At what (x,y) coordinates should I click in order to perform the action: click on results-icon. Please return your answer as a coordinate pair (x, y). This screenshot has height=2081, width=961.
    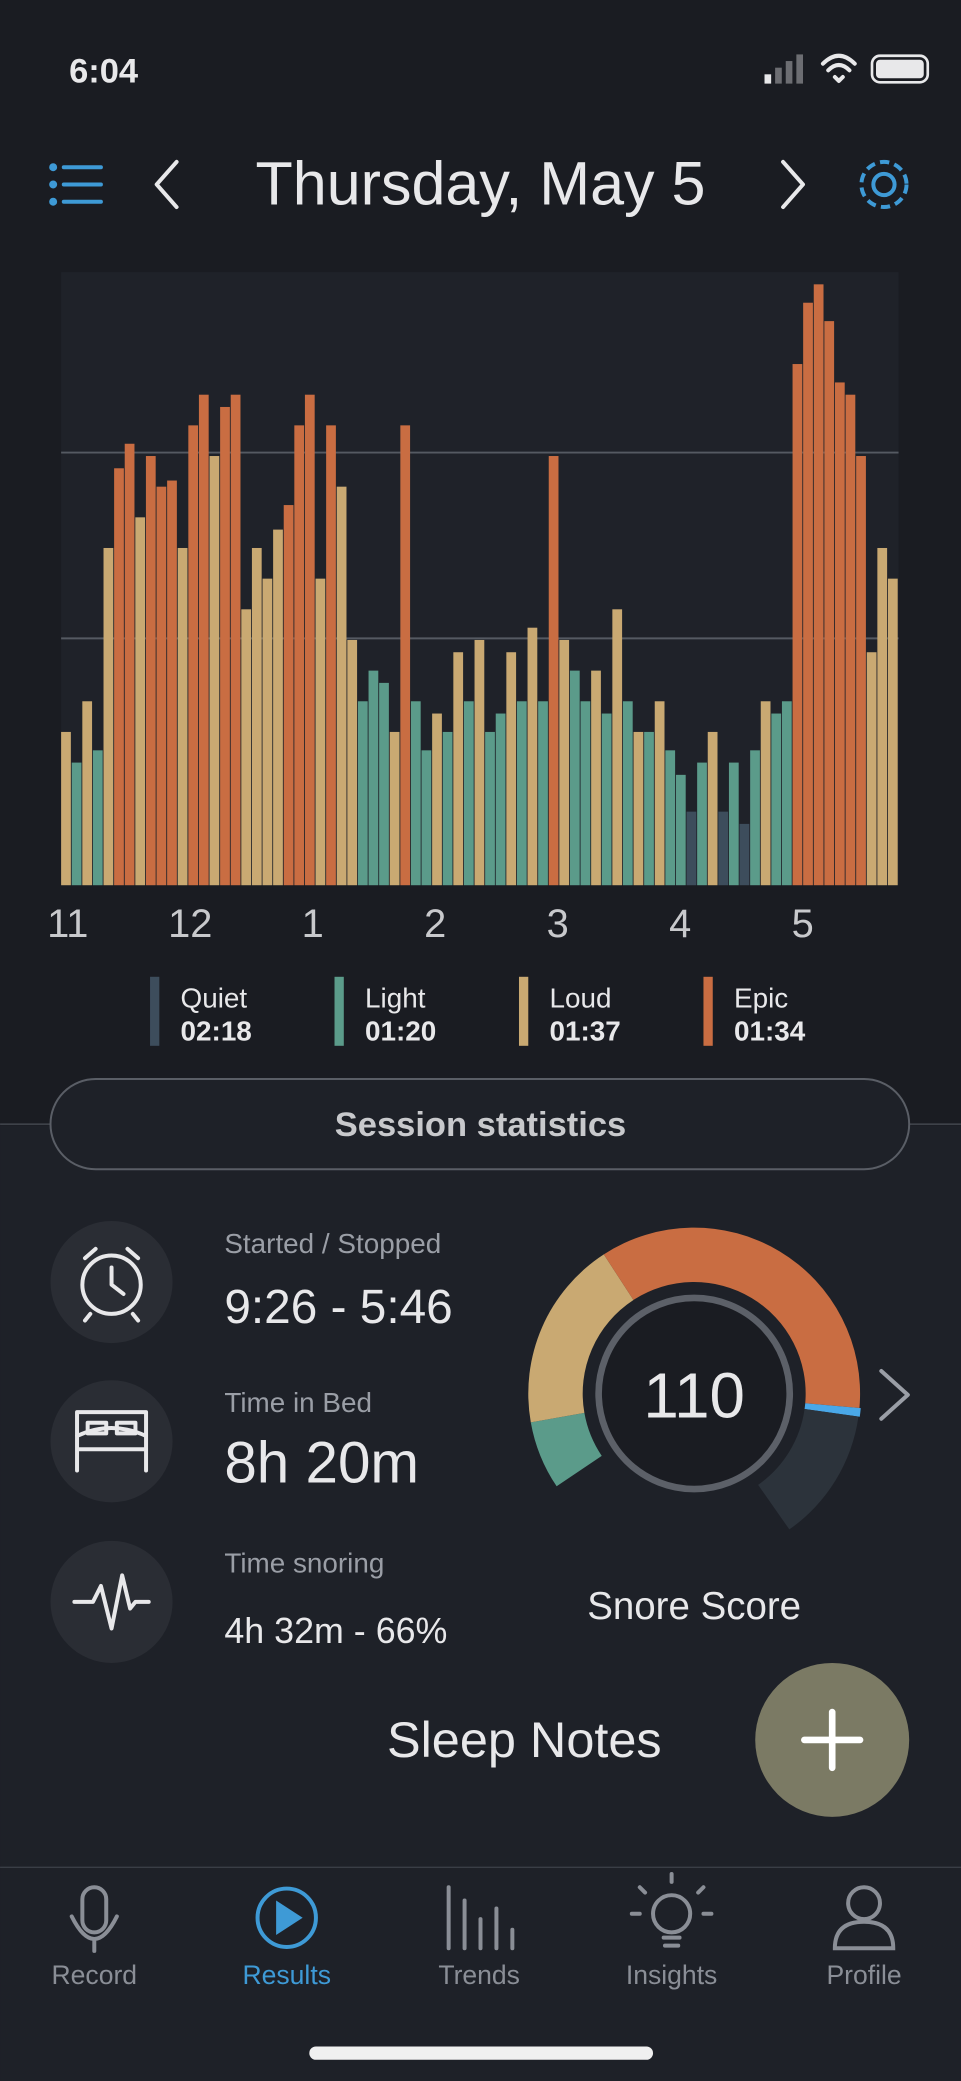
    Looking at the image, I should click on (286, 1917).